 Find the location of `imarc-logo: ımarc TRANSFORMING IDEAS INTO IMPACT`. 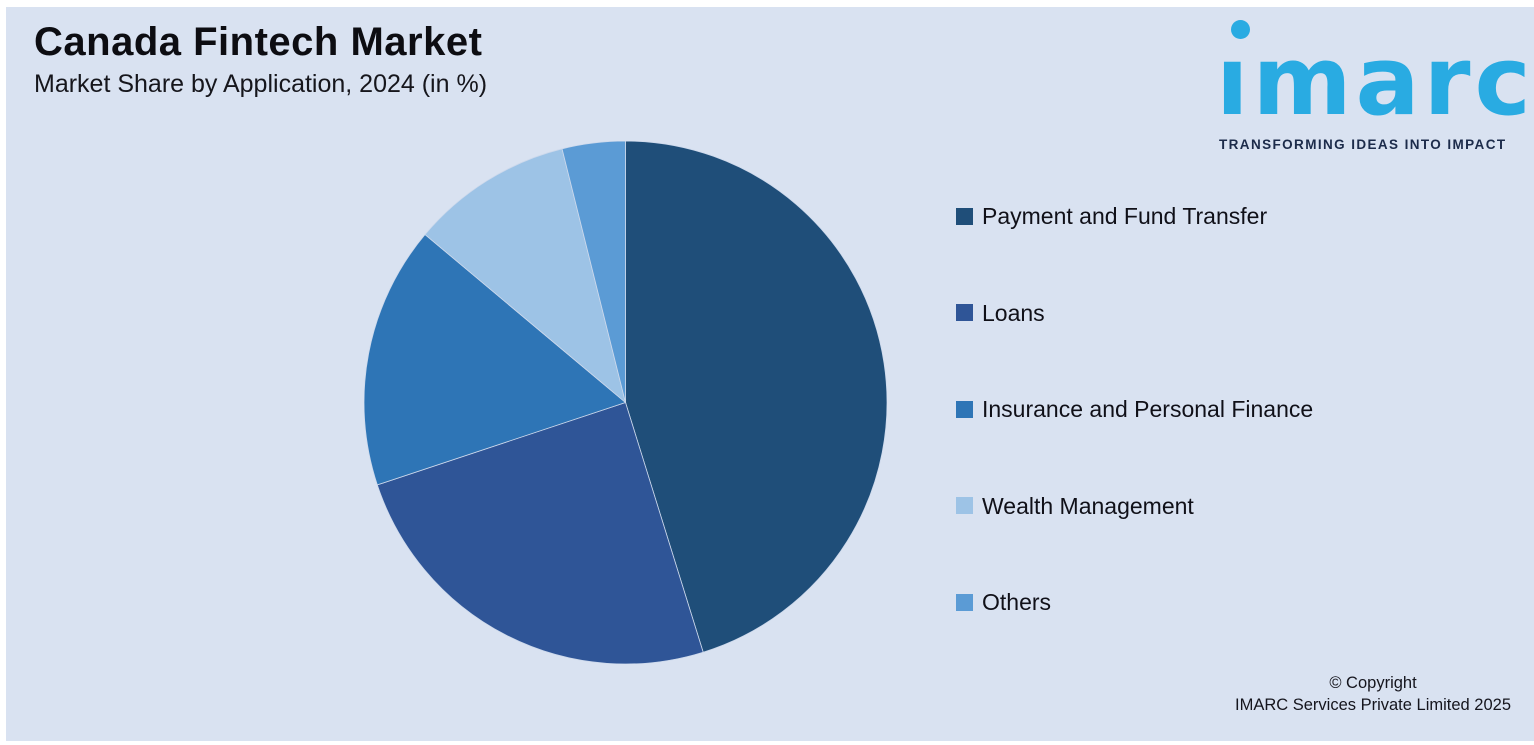

imarc-logo: ımarc TRANSFORMING IDEAS INTO IMPACT is located at coordinates (1375, 81).